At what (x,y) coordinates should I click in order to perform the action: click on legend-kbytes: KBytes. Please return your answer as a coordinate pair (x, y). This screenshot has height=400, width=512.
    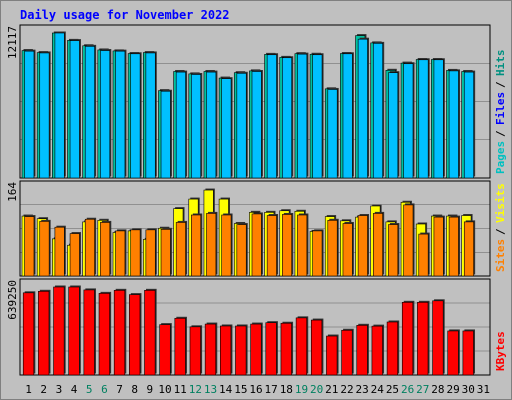
    Looking at the image, I should click on (500, 351).